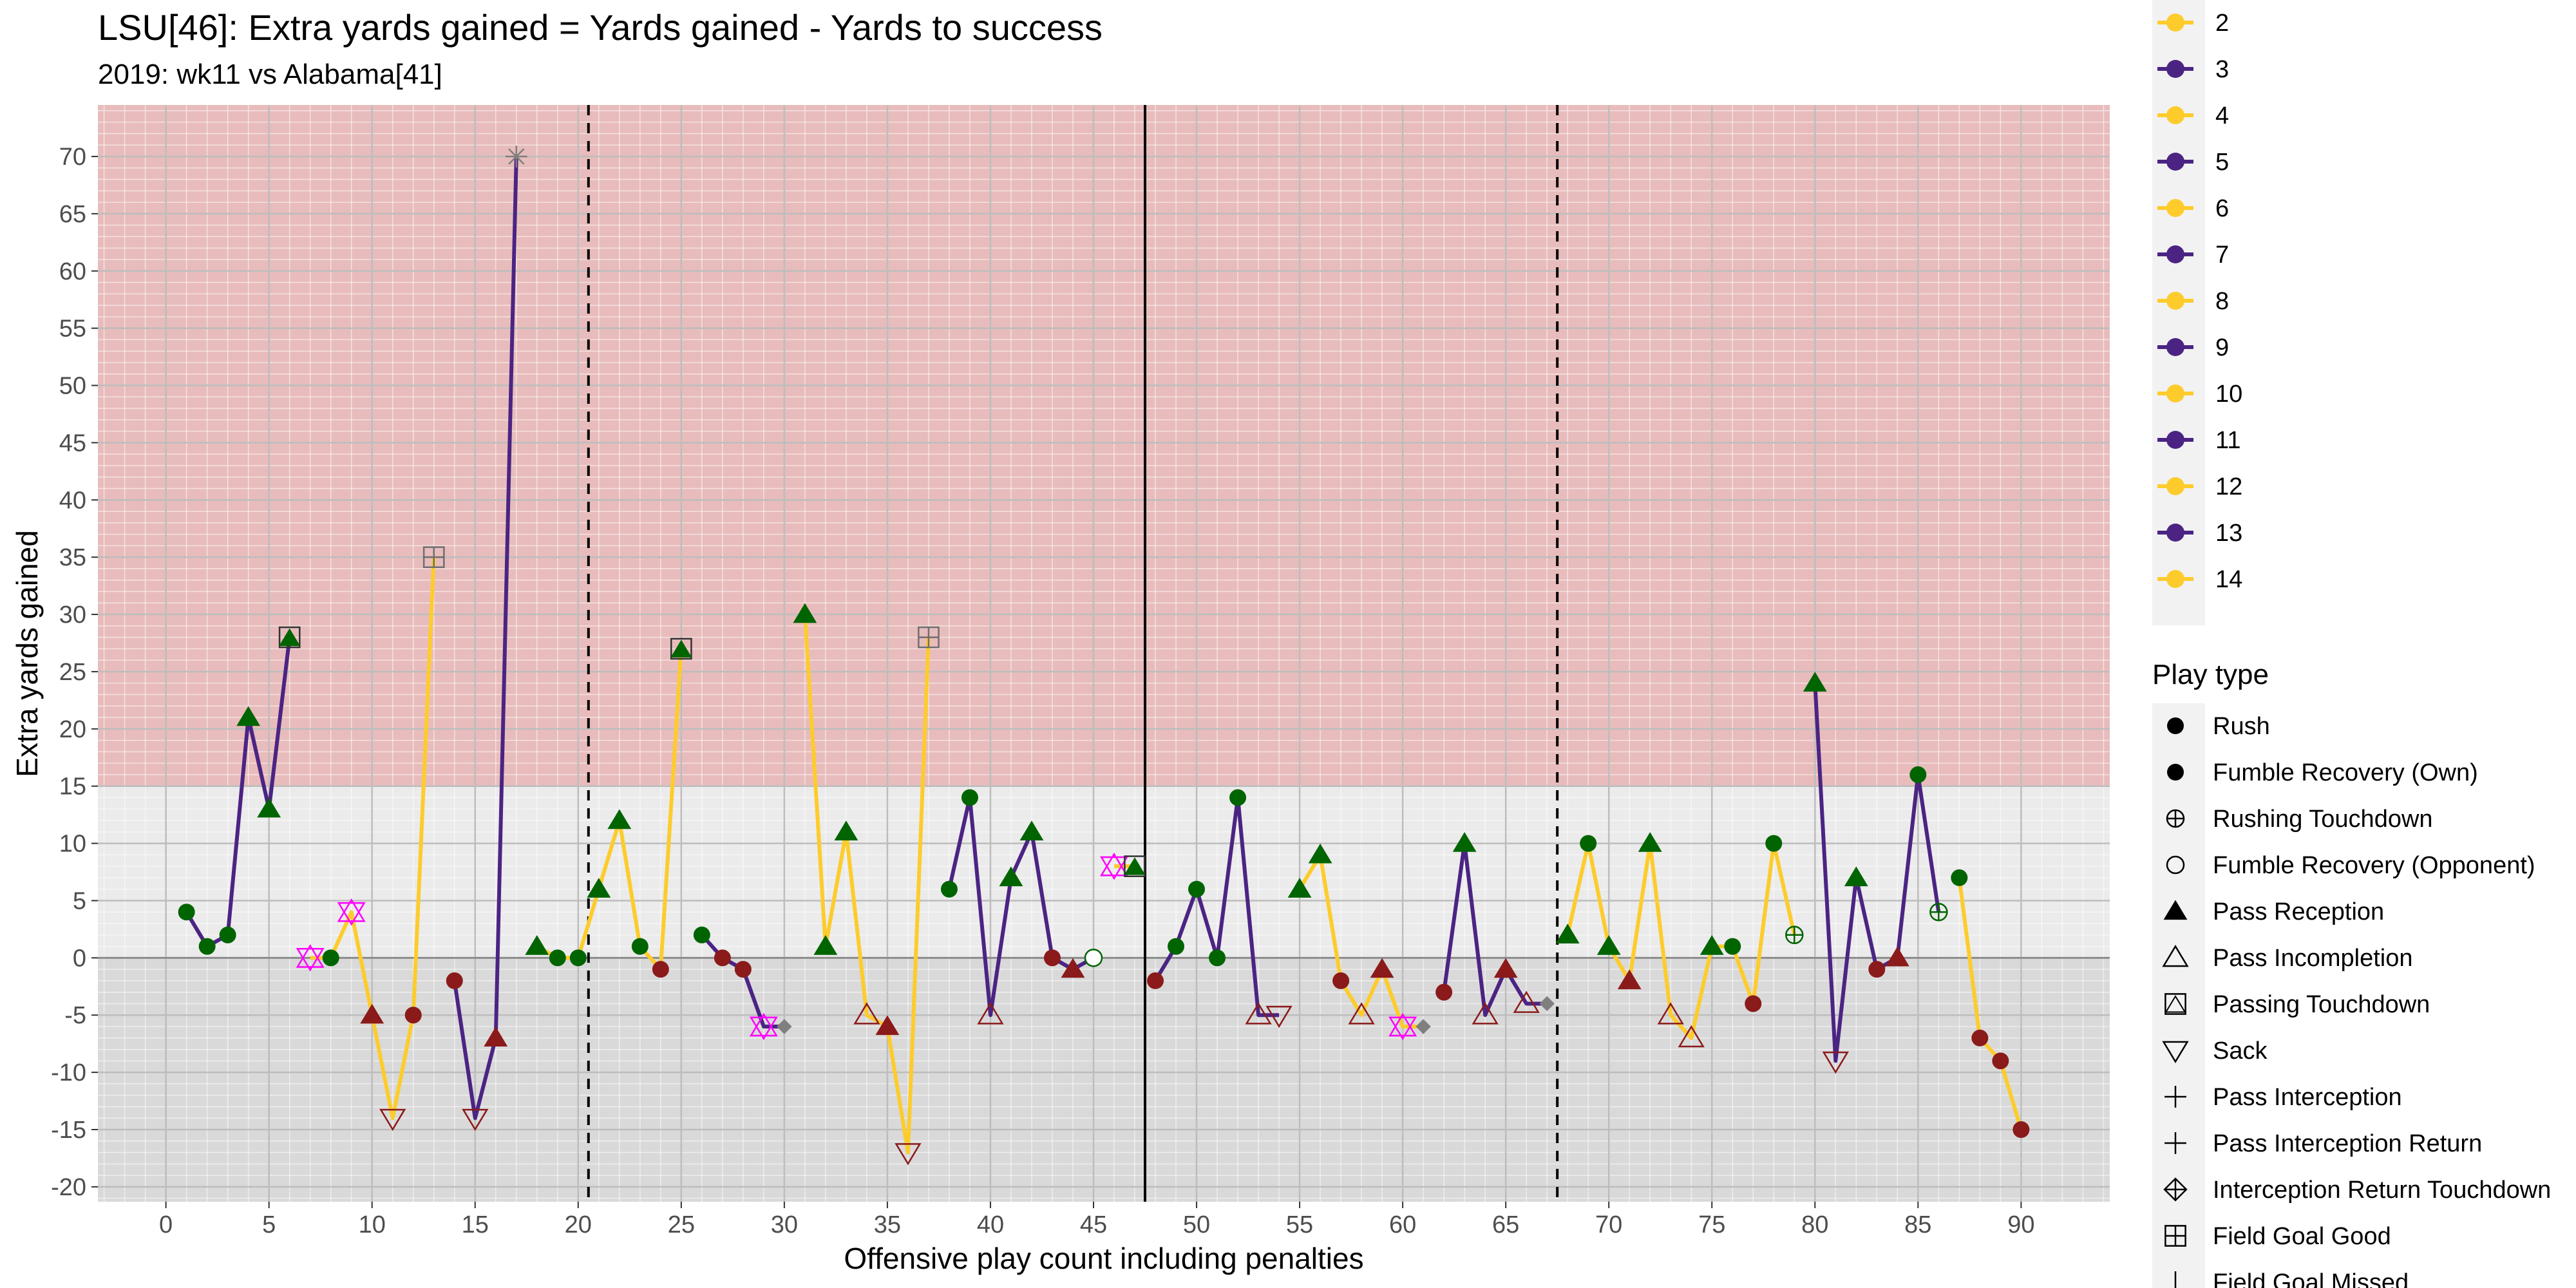  What do you see at coordinates (578, 1224) in the screenshot?
I see `x-tick-label: 20` at bounding box center [578, 1224].